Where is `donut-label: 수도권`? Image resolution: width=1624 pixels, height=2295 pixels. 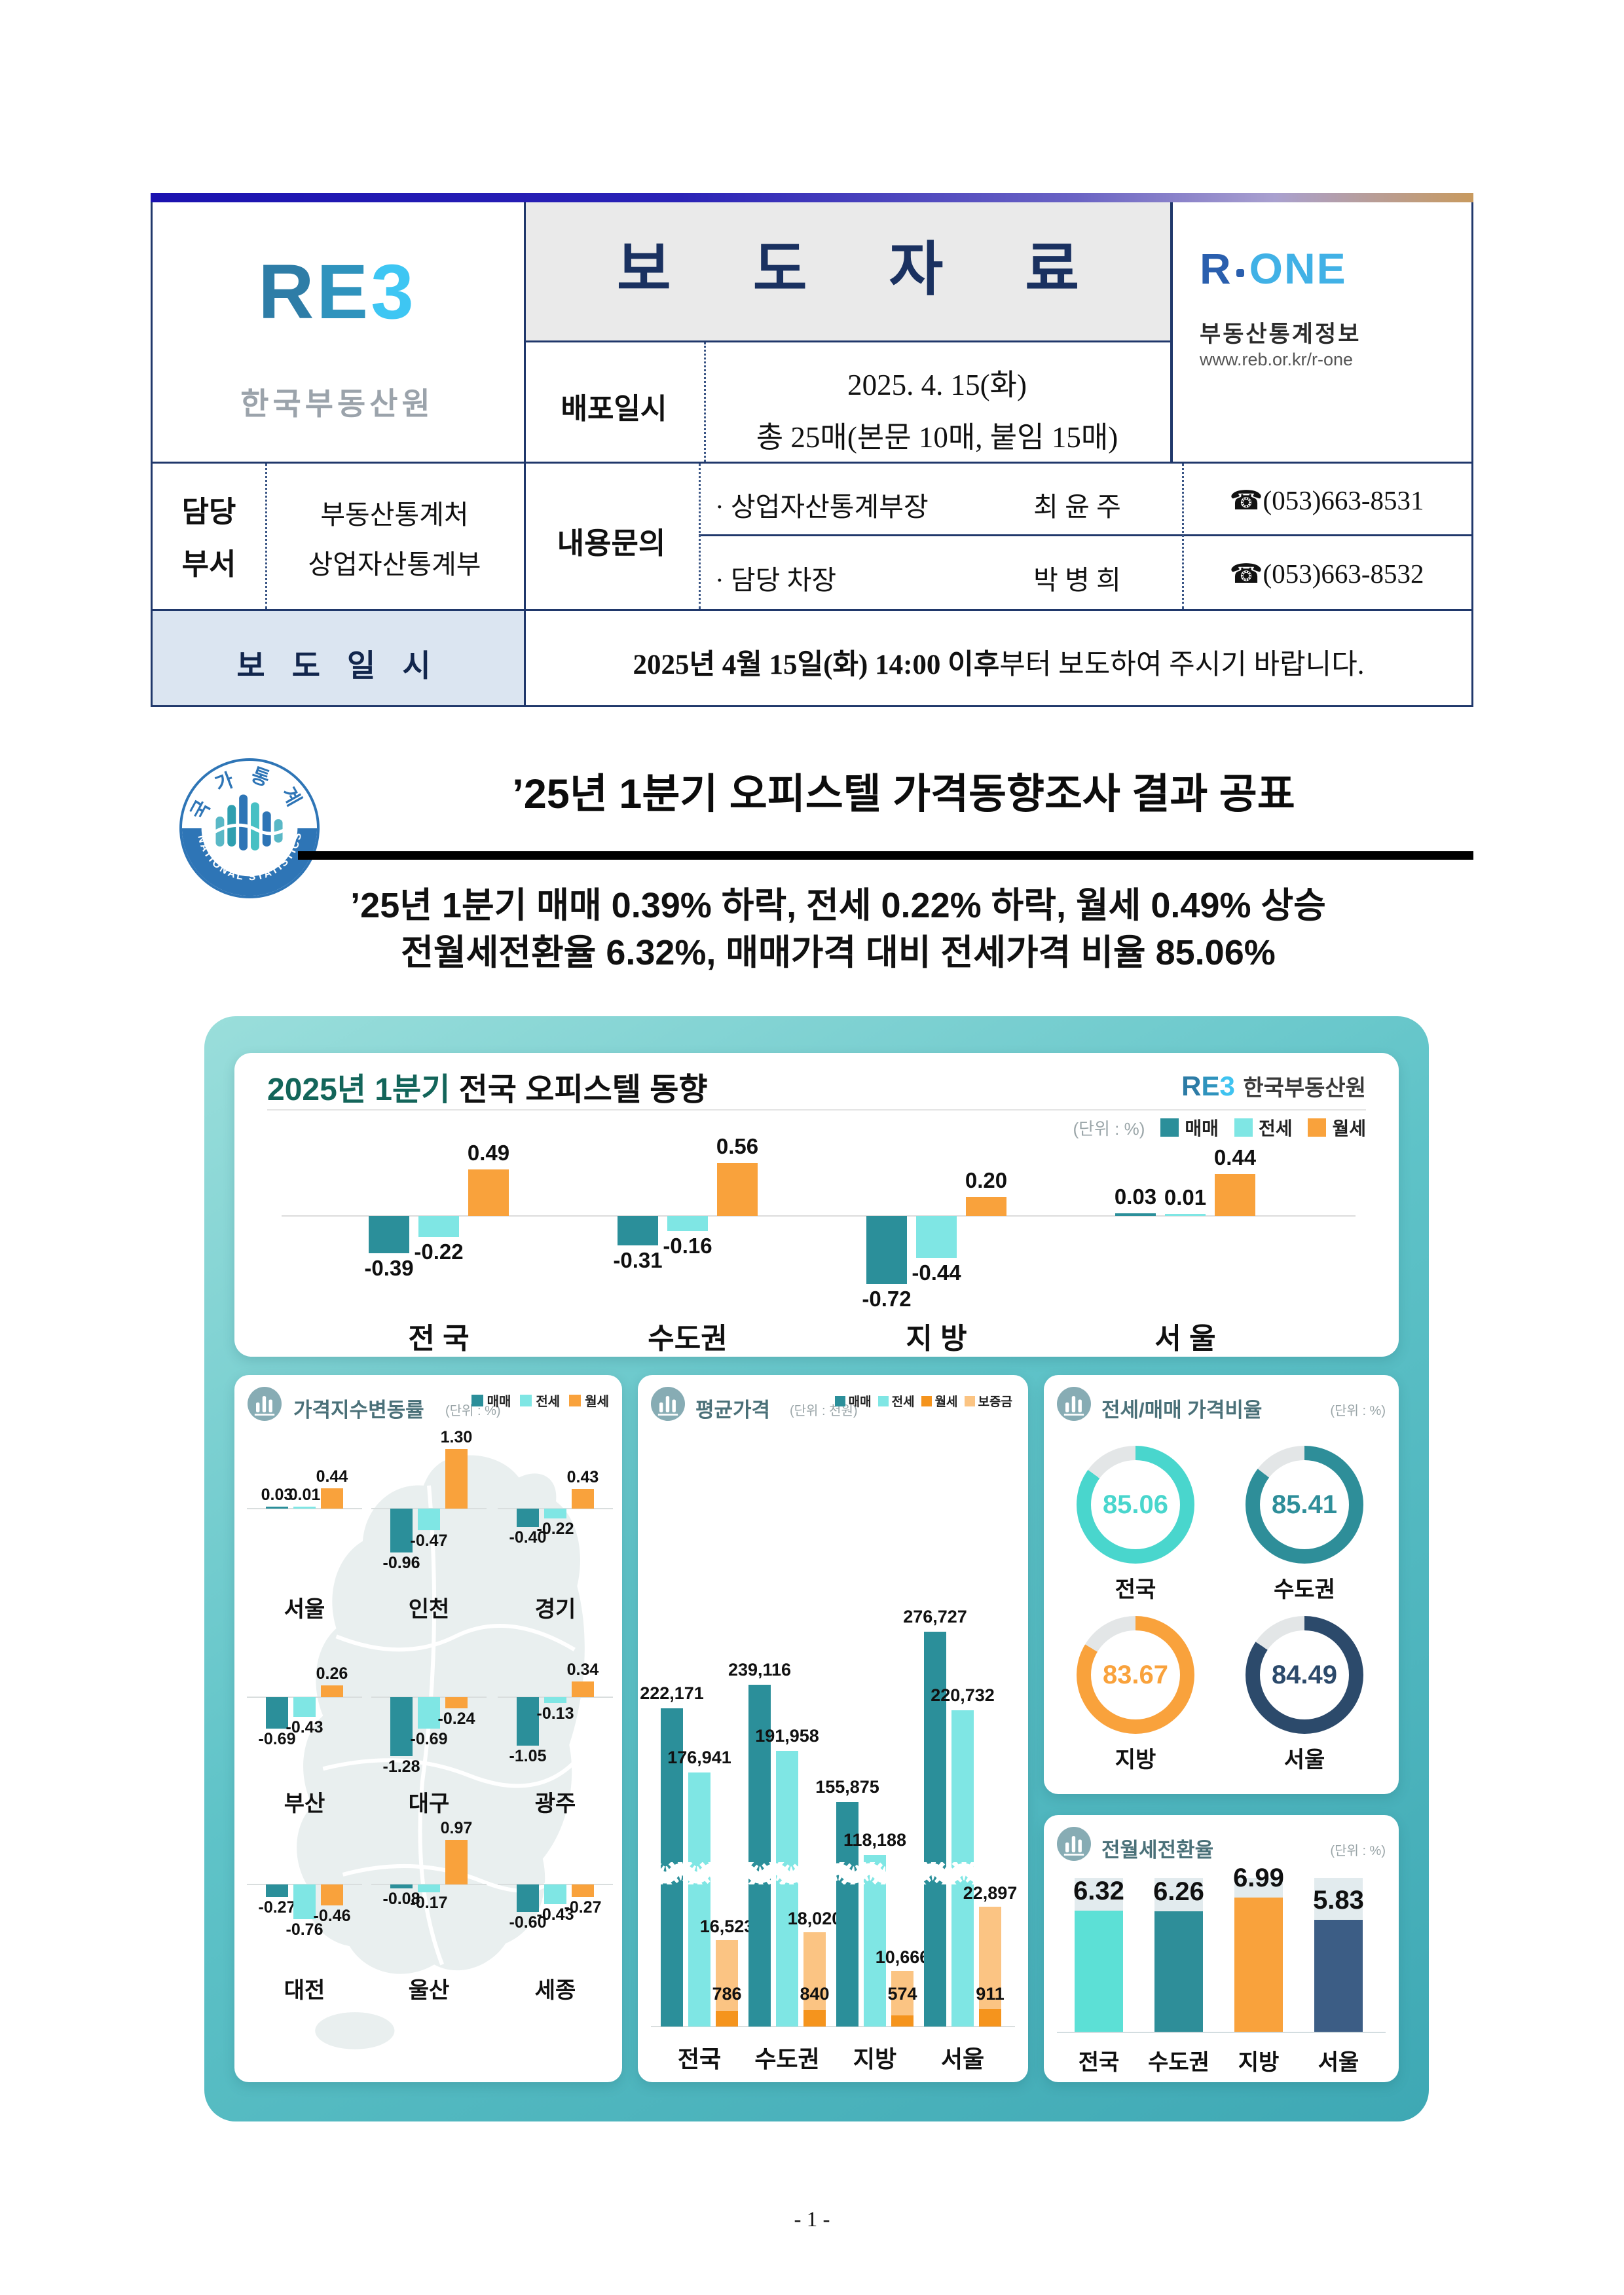
donut-label: 수도권 is located at coordinates (1304, 1589).